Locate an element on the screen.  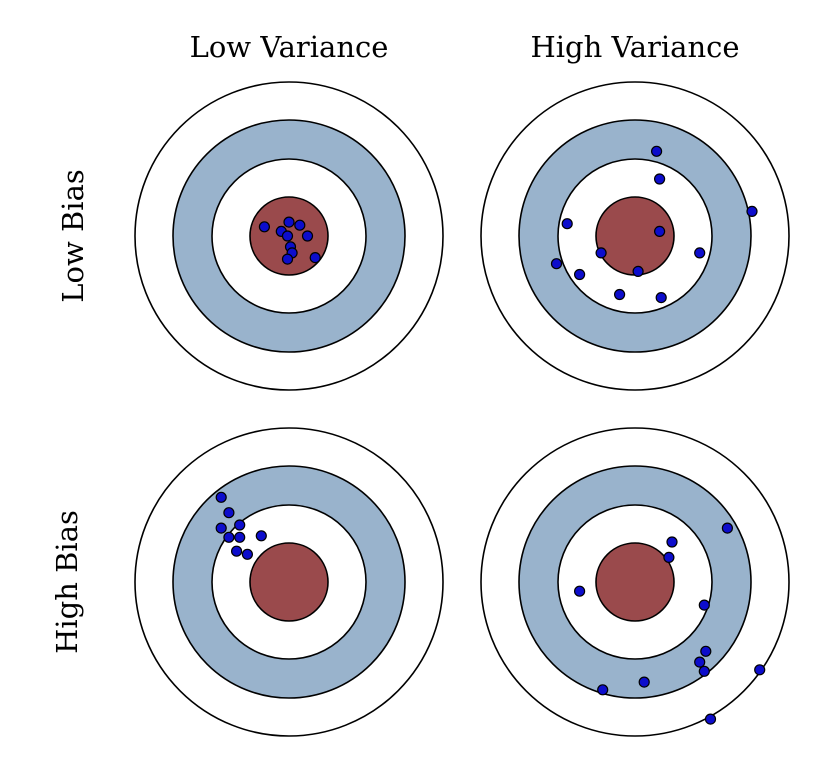
column-title-low-variance: Low Variance is located at coordinates (289, 47).